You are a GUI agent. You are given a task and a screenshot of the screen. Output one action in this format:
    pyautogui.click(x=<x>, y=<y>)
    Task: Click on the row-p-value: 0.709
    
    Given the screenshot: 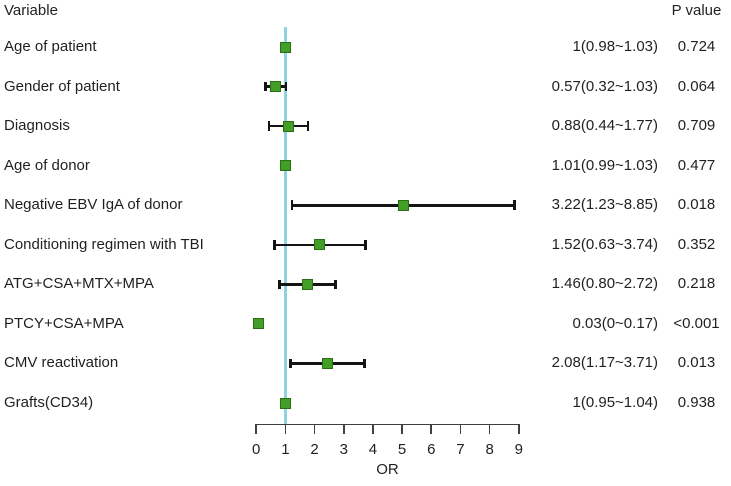 What is the action you would take?
    pyautogui.click(x=696, y=126)
    